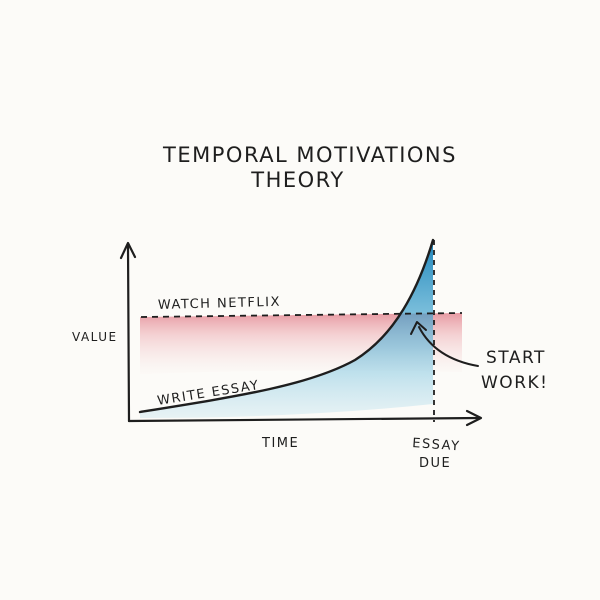  What do you see at coordinates (304, 419) in the screenshot?
I see `x-axis` at bounding box center [304, 419].